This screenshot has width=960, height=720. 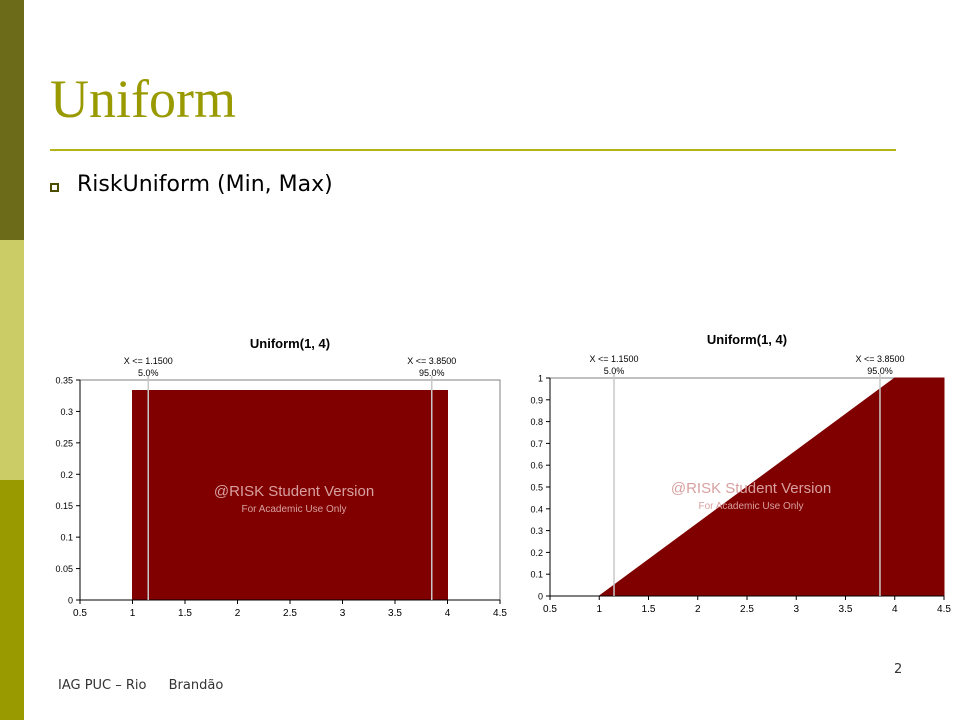 What do you see at coordinates (12, 600) in the screenshot?
I see `side-bar-mid` at bounding box center [12, 600].